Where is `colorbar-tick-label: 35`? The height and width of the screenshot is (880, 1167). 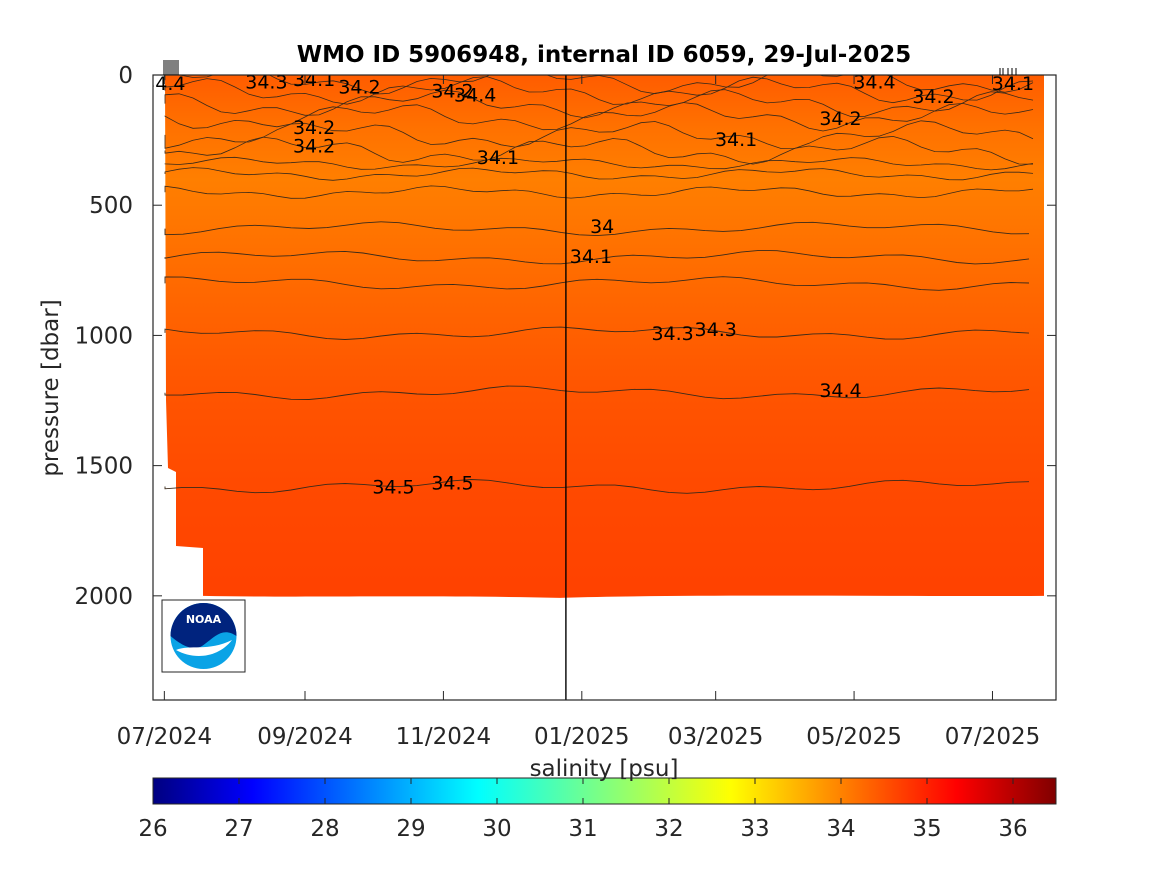 colorbar-tick-label: 35 is located at coordinates (926, 829).